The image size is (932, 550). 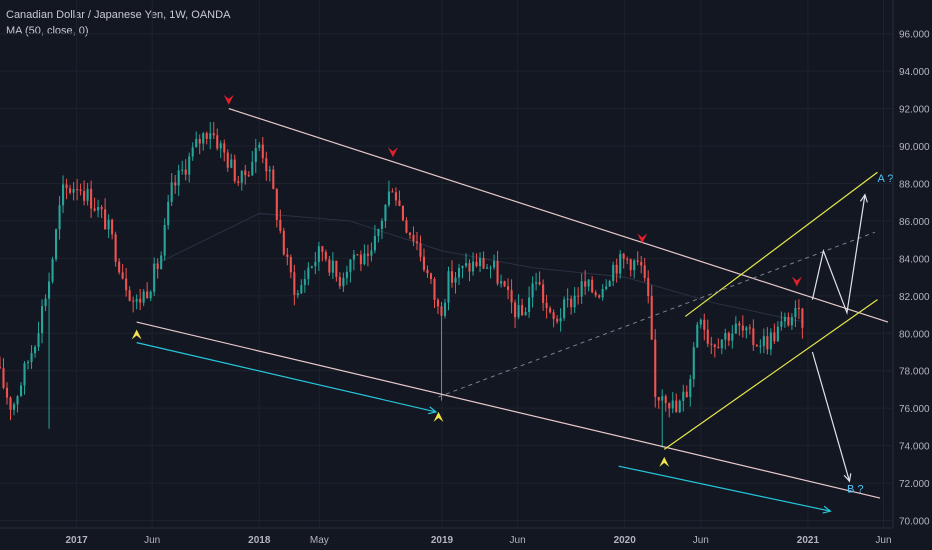 What do you see at coordinates (76, 540) in the screenshot?
I see `time-tick-label: 2017` at bounding box center [76, 540].